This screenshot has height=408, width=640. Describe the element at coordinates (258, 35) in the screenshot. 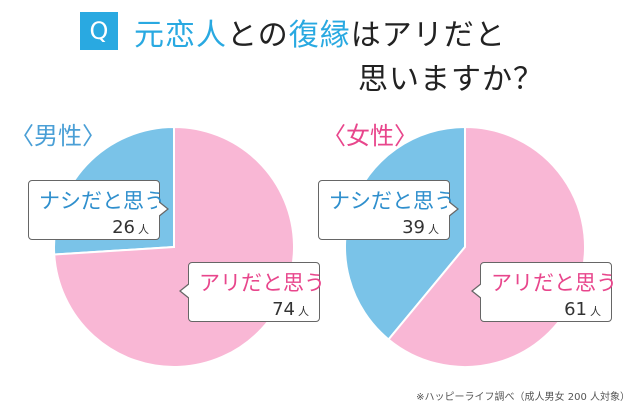

I see `title-mid: との` at that location.